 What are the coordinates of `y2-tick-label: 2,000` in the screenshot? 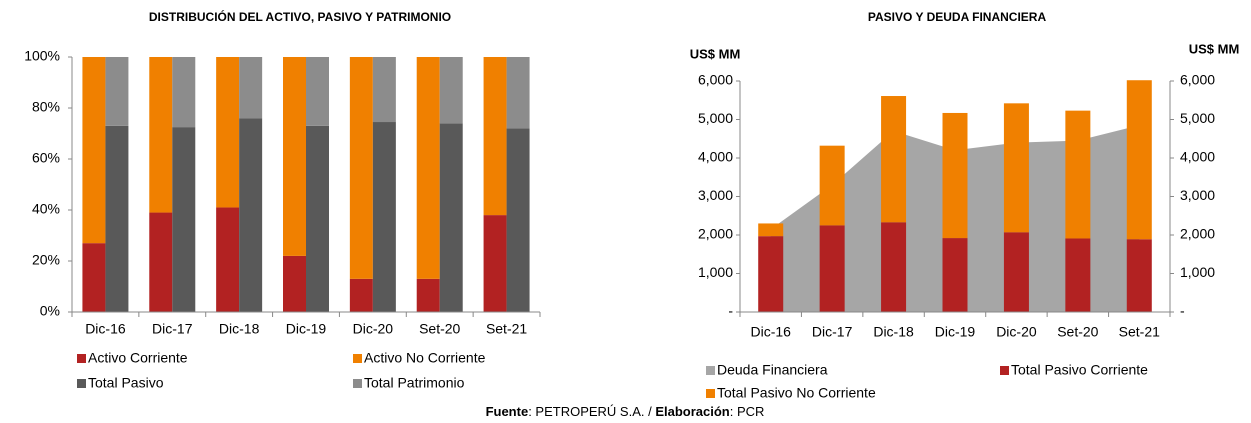 It's located at (1197, 234).